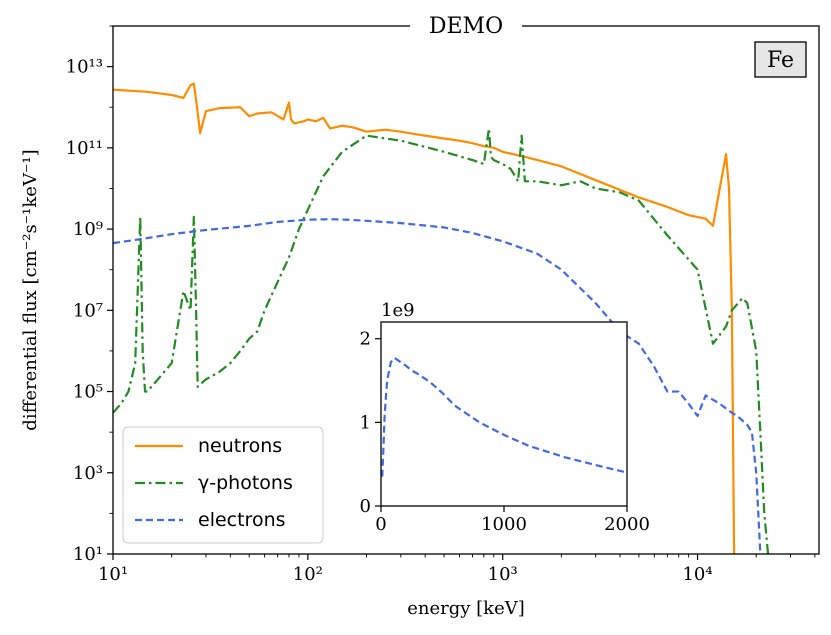 The image size is (831, 635). Describe the element at coordinates (245, 483) in the screenshot. I see `legend-label-photons: γ-photons` at that location.